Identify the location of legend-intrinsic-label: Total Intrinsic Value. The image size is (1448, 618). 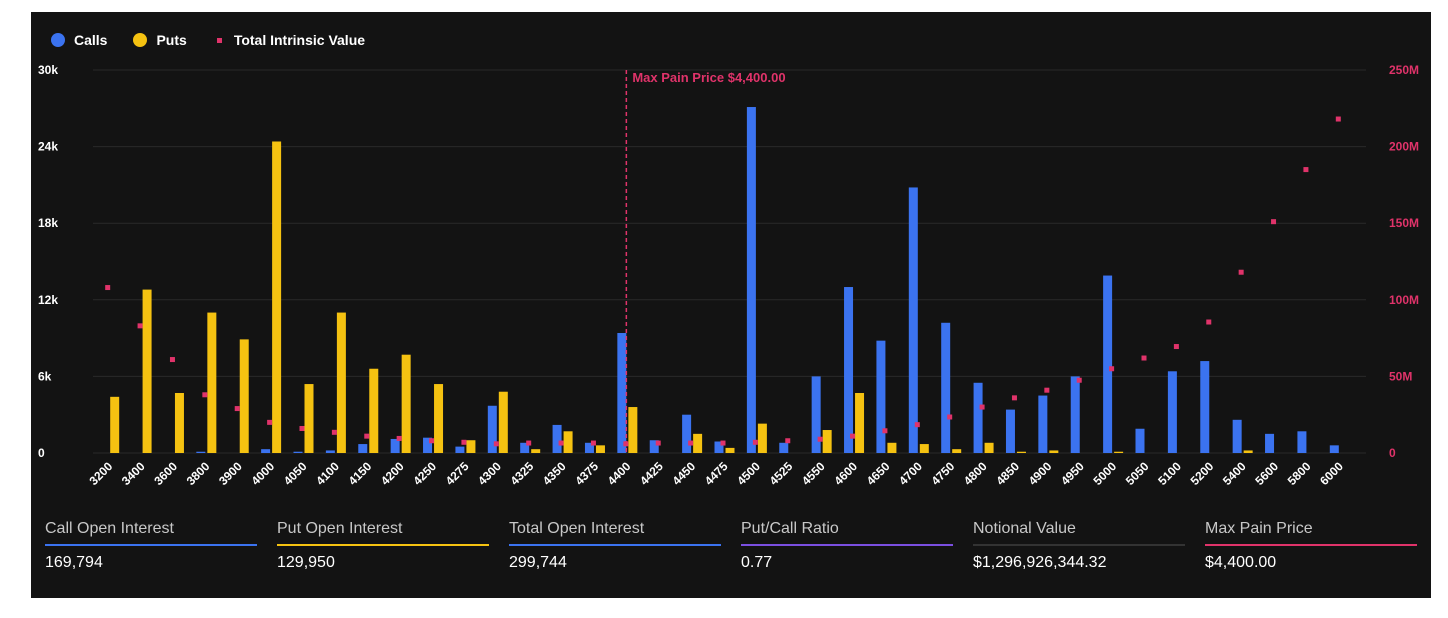
(299, 40).